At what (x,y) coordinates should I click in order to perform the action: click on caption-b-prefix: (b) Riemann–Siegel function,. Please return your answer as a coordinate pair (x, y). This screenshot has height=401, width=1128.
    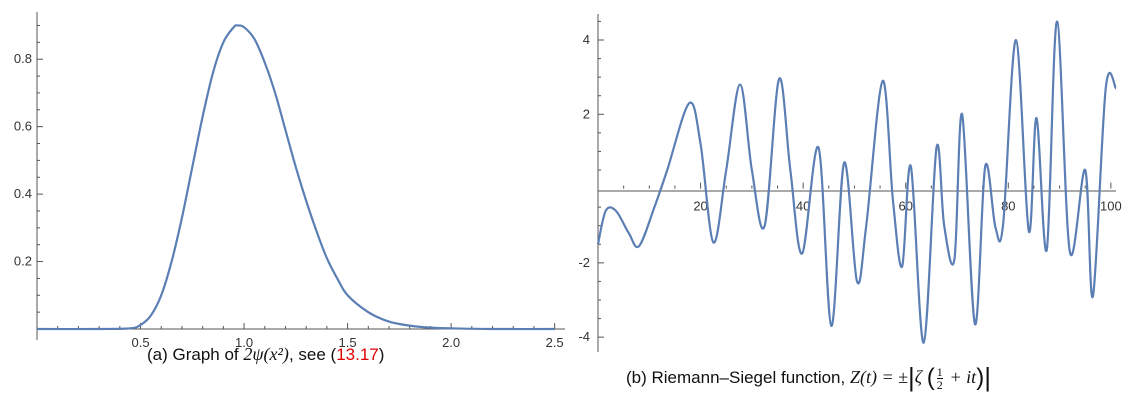
    Looking at the image, I should click on (738, 377).